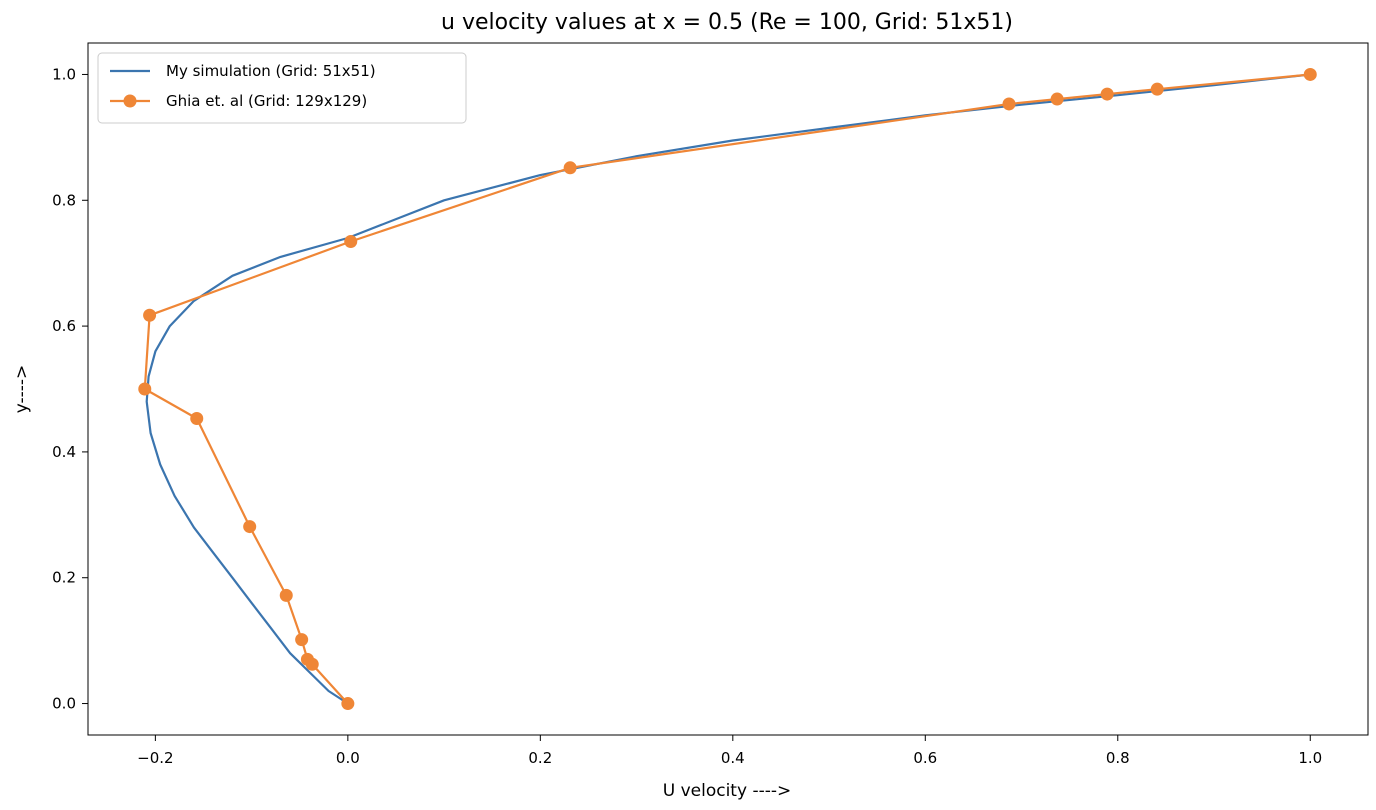  I want to click on legend-label-simulation: My simulation (Grid: 51x51), so click(271, 71).